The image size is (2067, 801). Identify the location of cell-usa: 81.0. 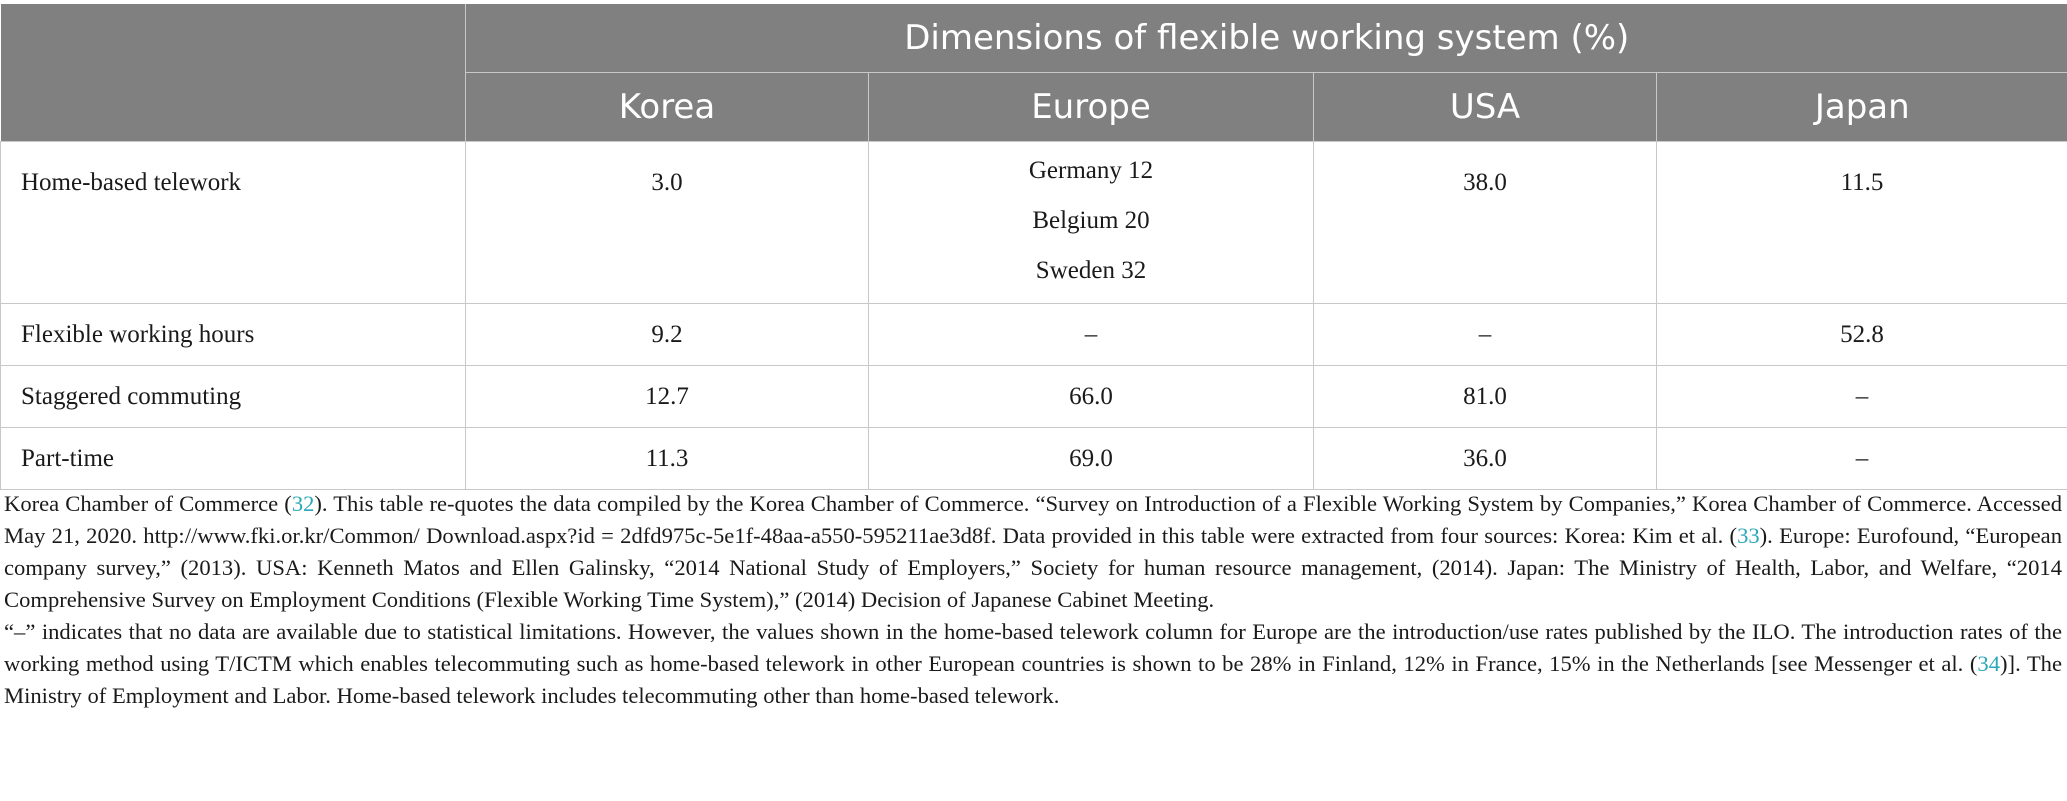
(1485, 396).